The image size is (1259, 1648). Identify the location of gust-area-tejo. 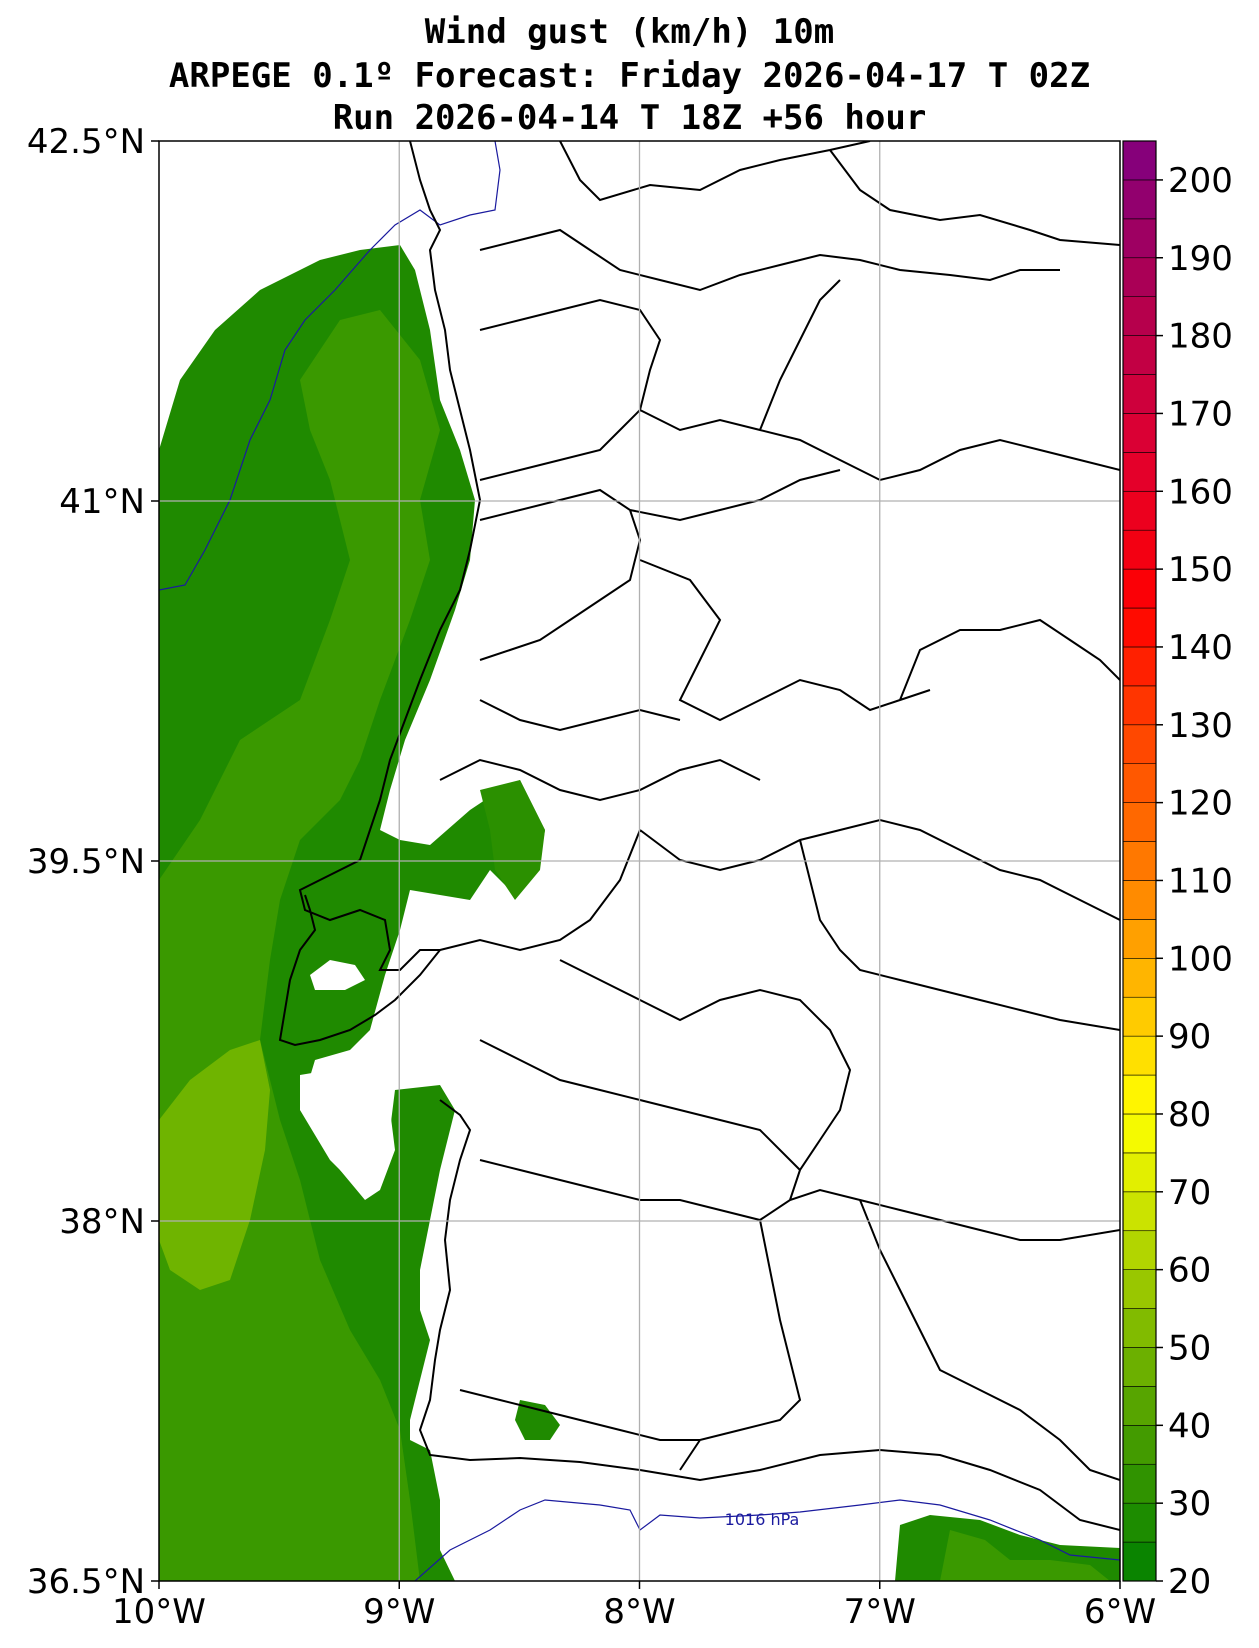
(512, 840).